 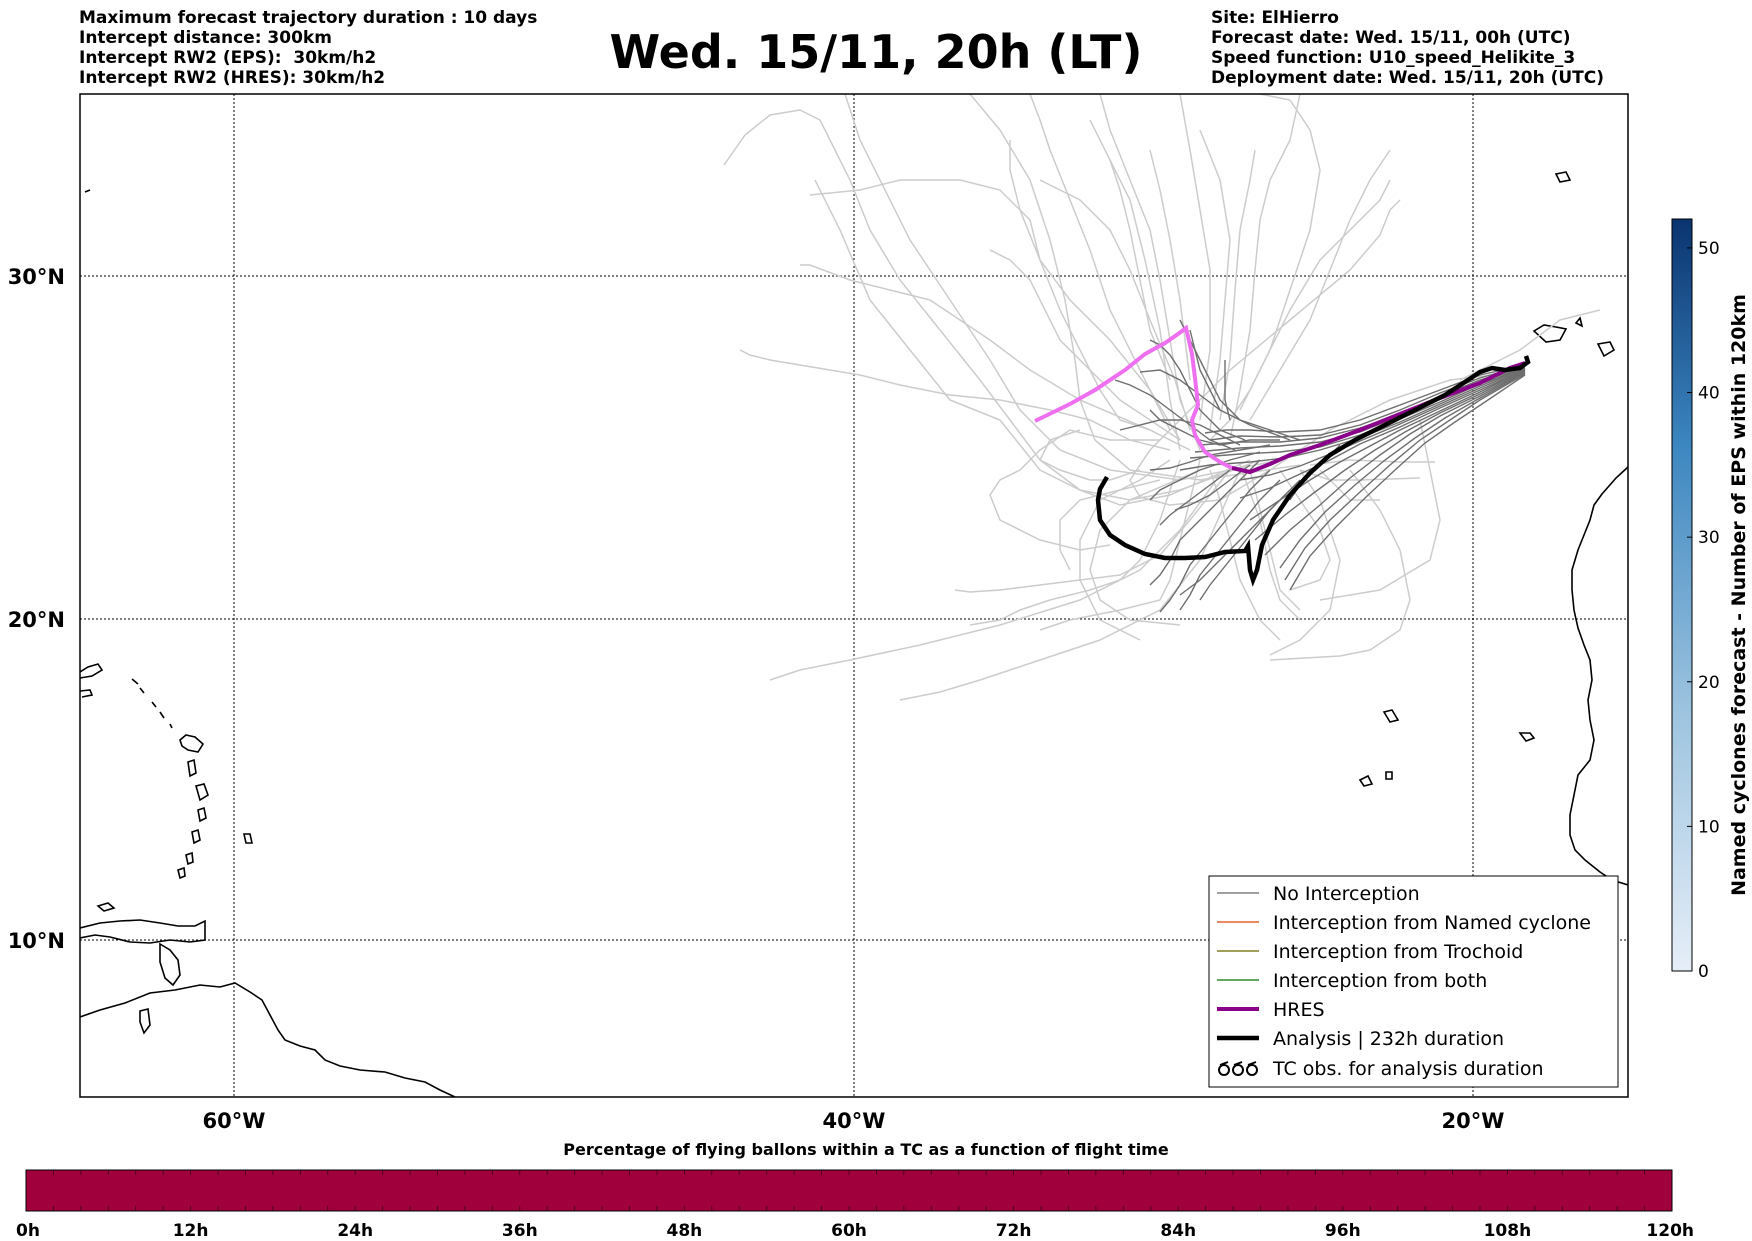 What do you see at coordinates (228, 58) in the screenshot?
I see `intercept-eps-line: Intercept RW2 (EPS): 30km/h2` at bounding box center [228, 58].